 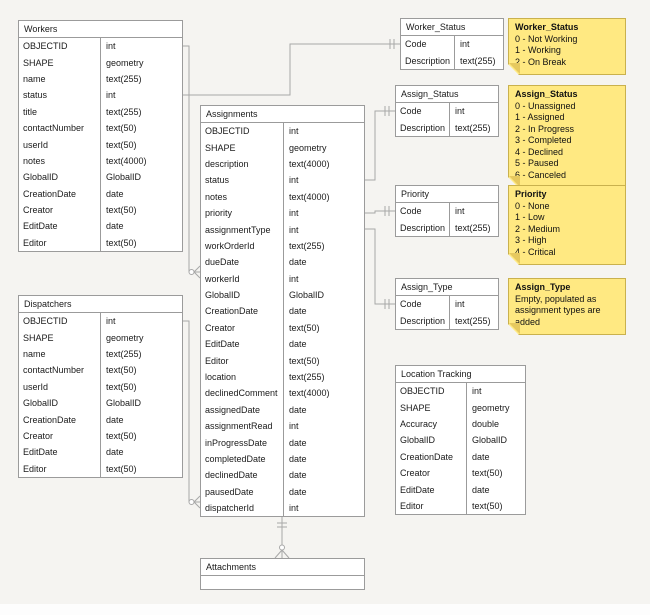 I want to click on note-line: 4 - Declined, so click(x=539, y=151).